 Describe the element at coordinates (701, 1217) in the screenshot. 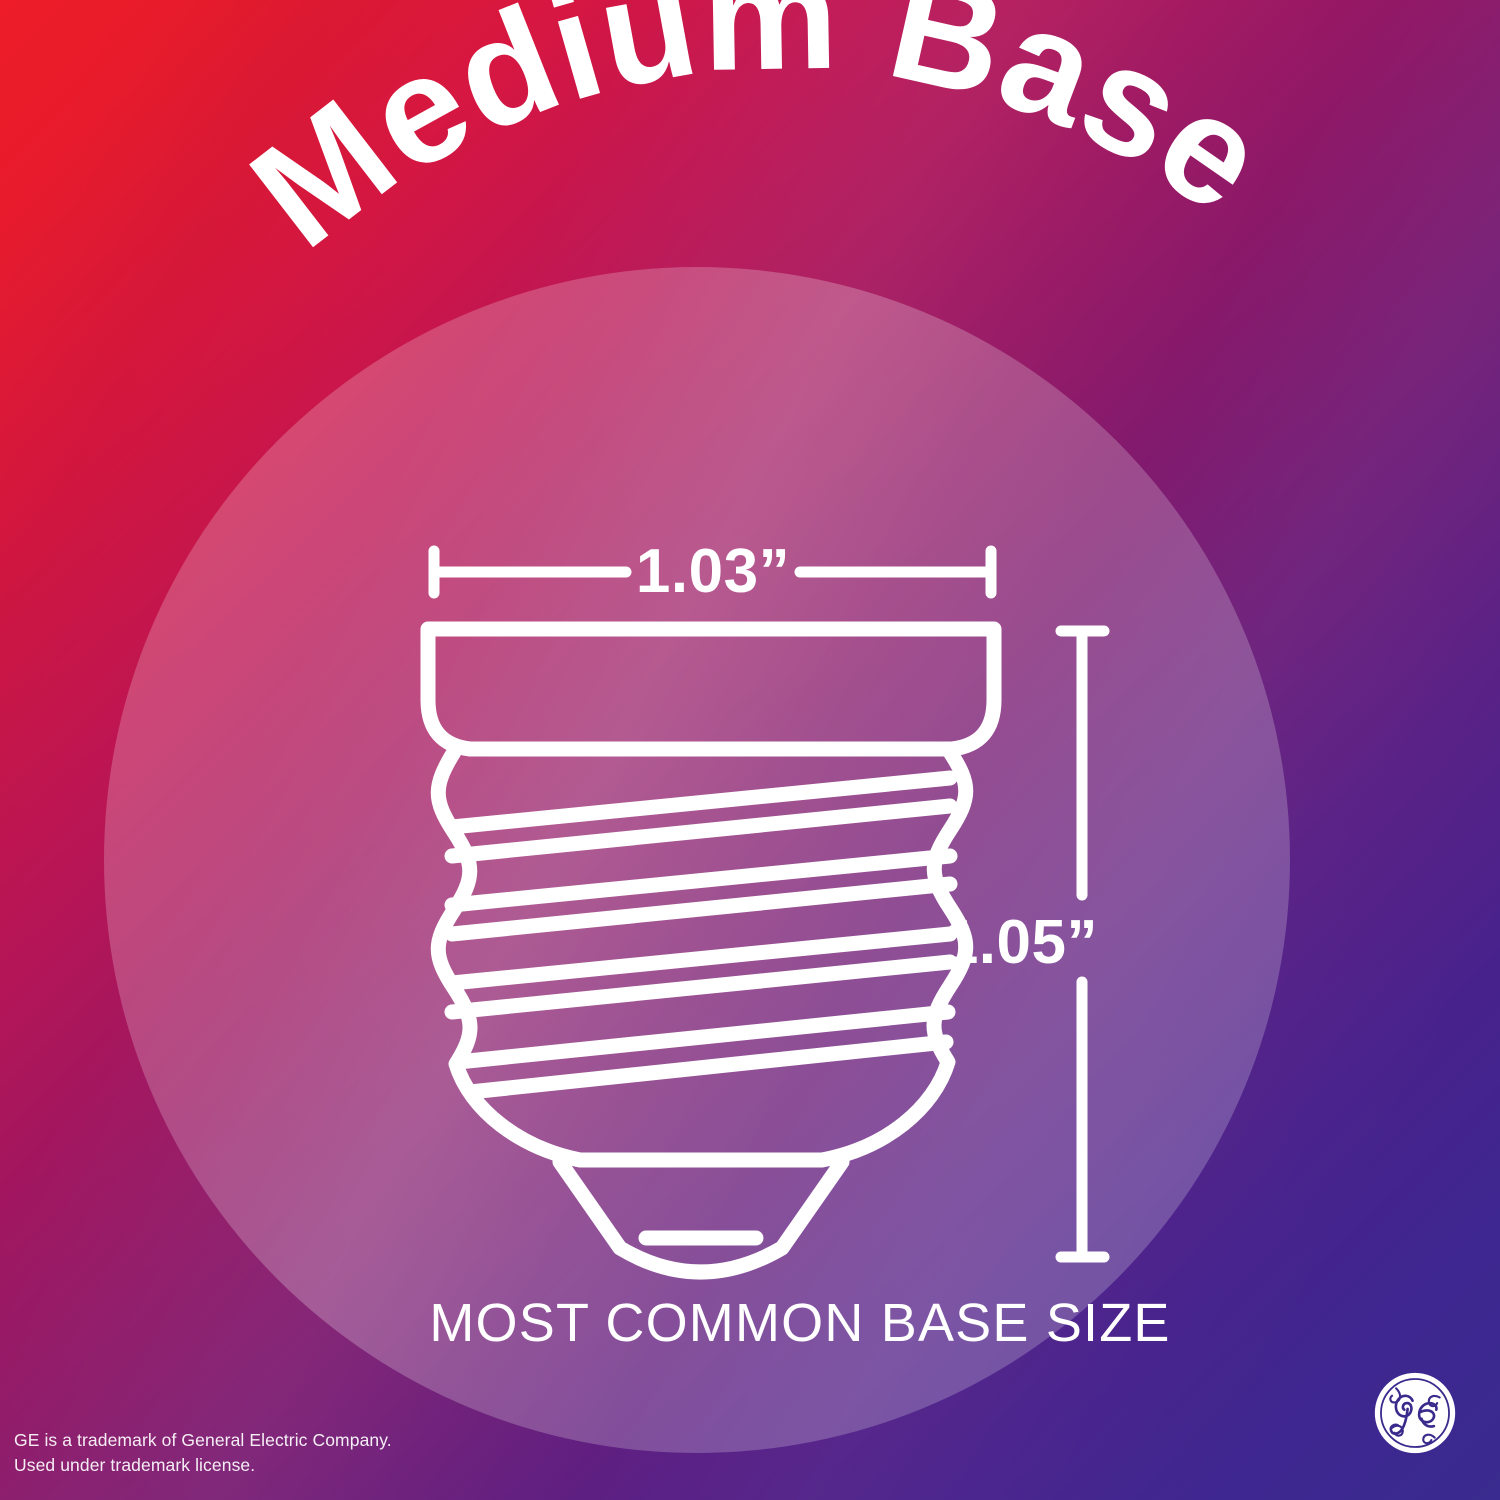

I see `base-taper` at that location.